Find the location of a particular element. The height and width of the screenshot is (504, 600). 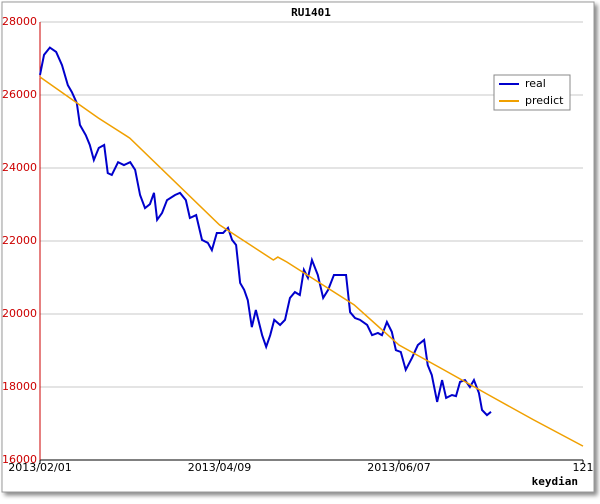

y-tick-label: 18000 is located at coordinates (19, 386).